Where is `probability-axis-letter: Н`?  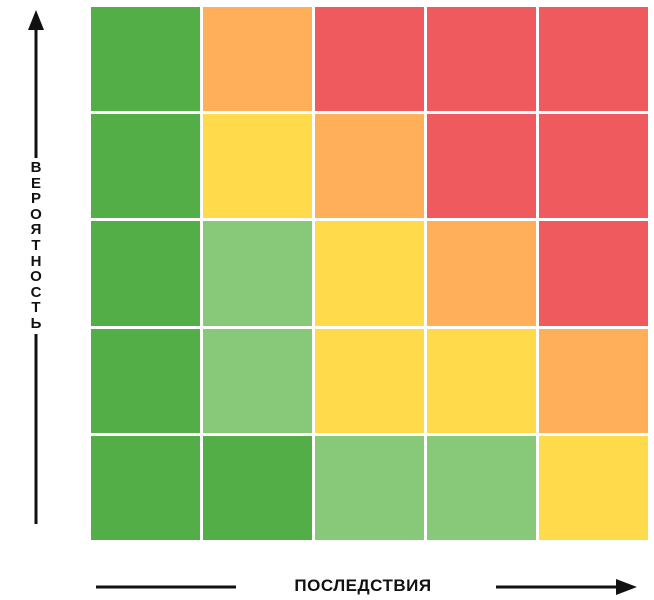
probability-axis-letter: Н is located at coordinates (36, 261).